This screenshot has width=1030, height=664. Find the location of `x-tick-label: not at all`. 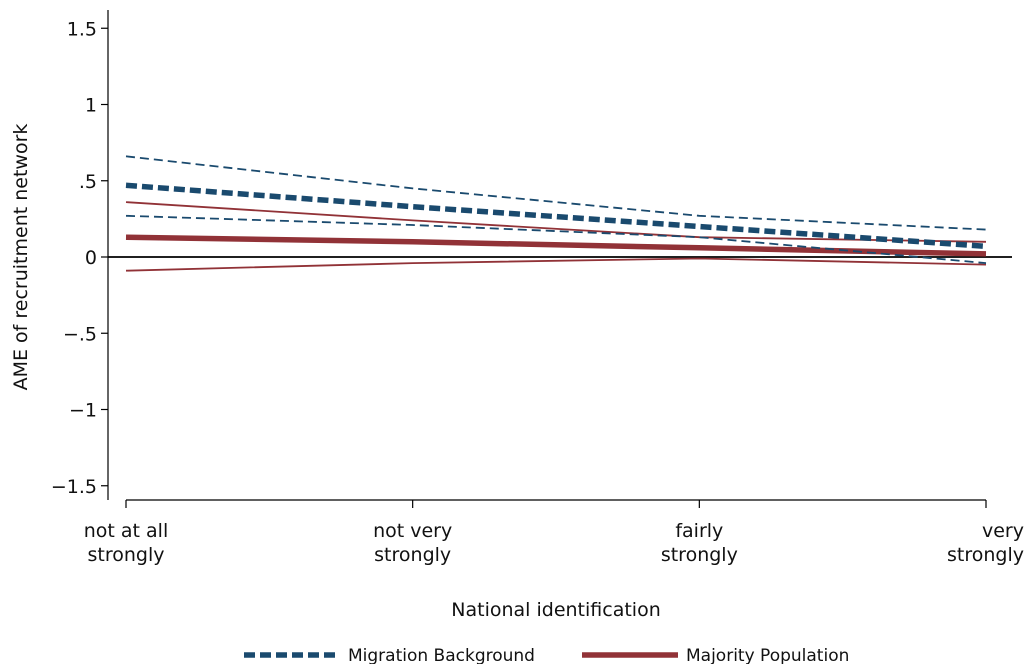

x-tick-label: not at all is located at coordinates (126, 531).